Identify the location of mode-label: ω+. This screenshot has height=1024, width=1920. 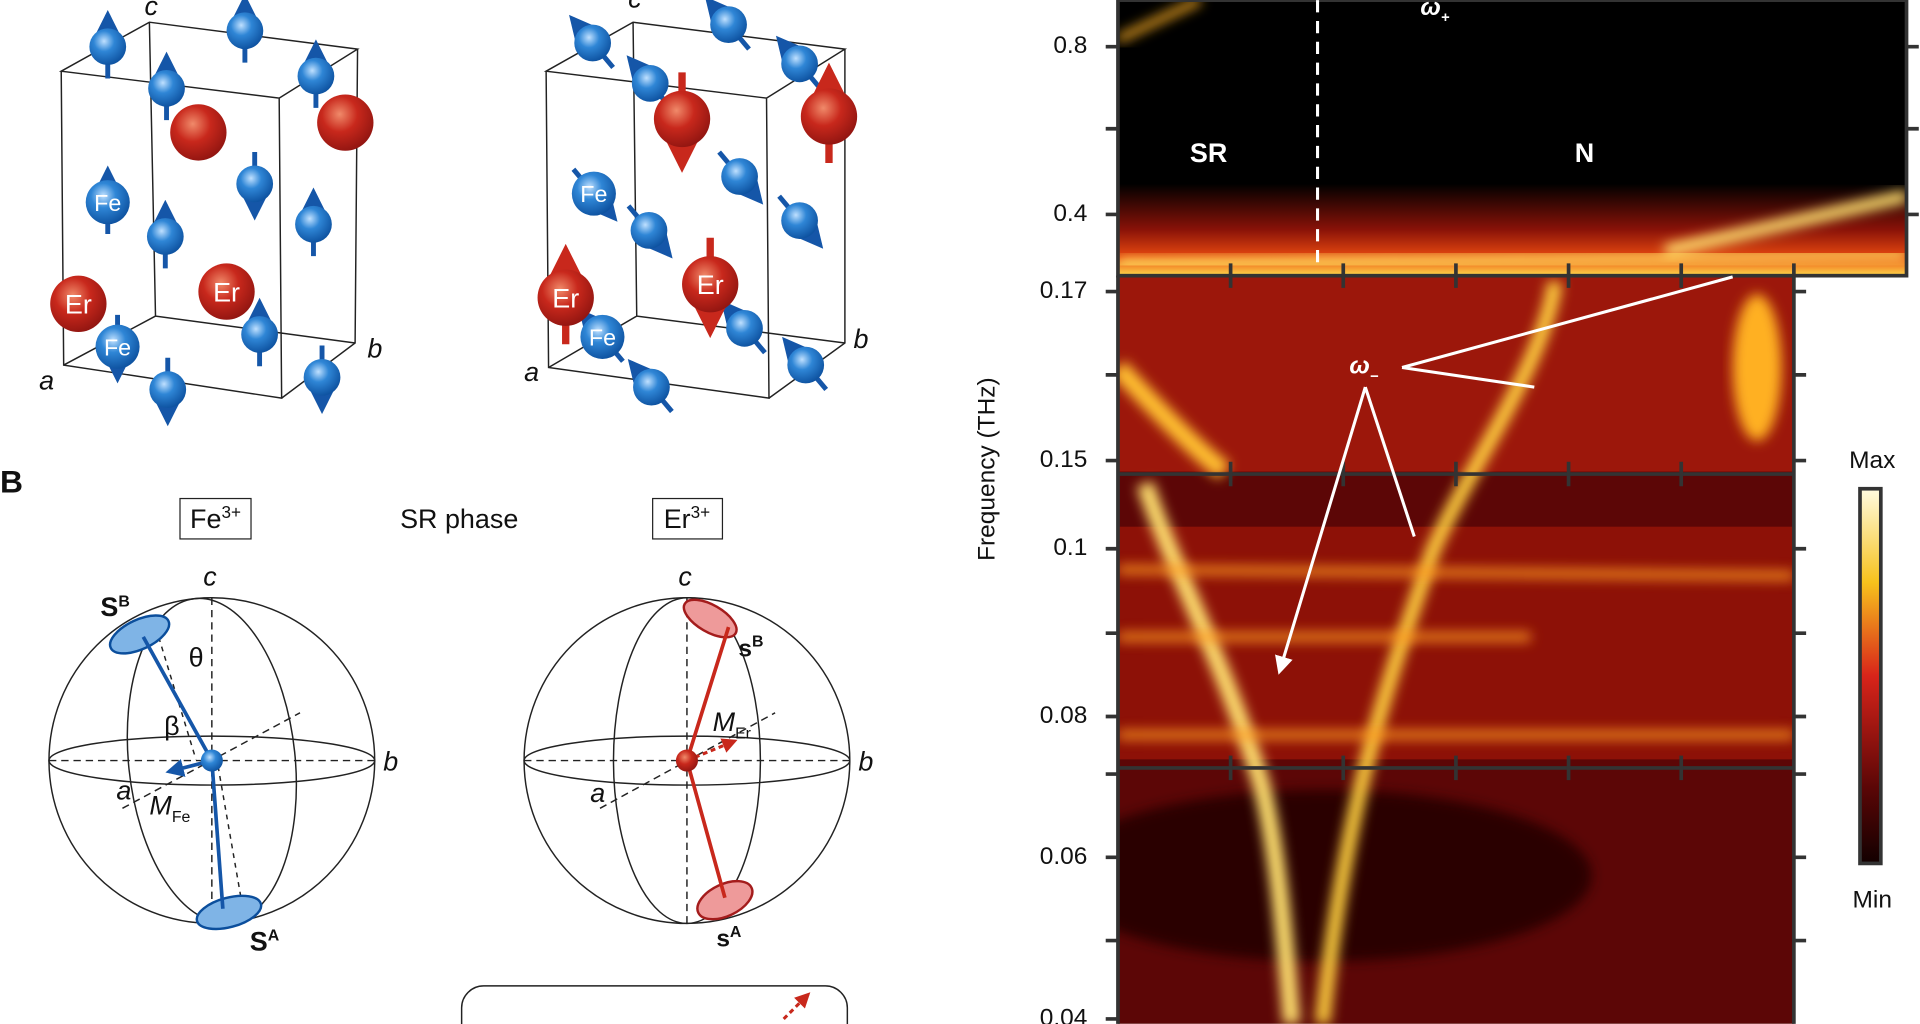
(1434, 13).